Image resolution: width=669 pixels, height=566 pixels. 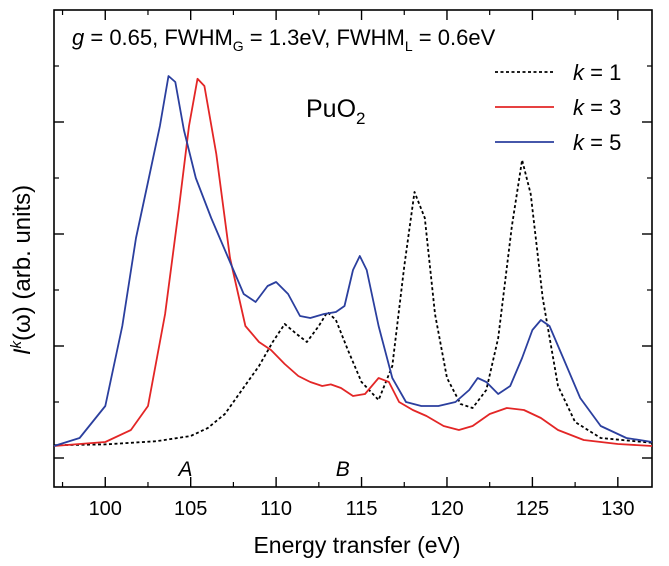 What do you see at coordinates (343, 469) in the screenshot?
I see `region-label-B: B` at bounding box center [343, 469].